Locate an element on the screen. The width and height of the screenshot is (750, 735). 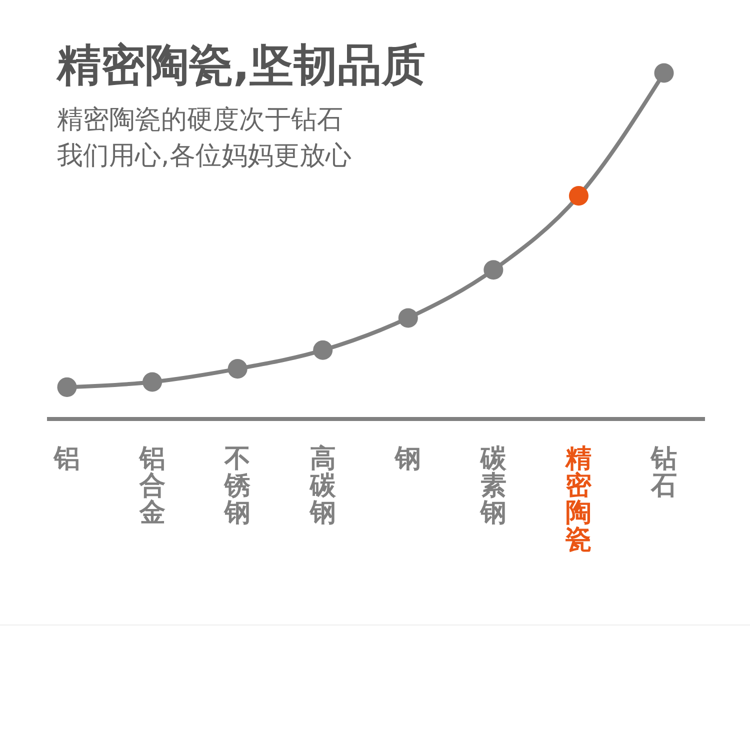
x-tick-label: 不锈钢 is located at coordinates (238, 486).